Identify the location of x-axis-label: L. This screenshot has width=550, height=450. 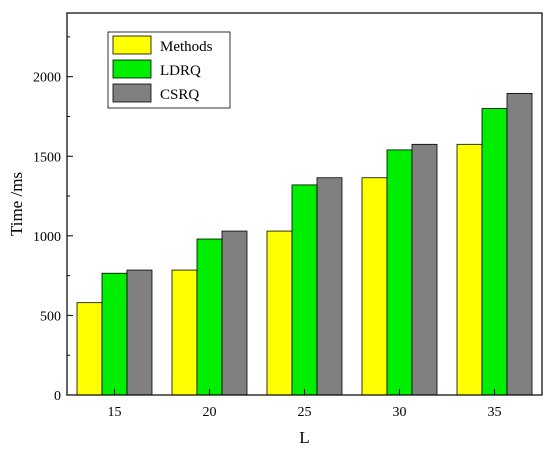
(304, 437).